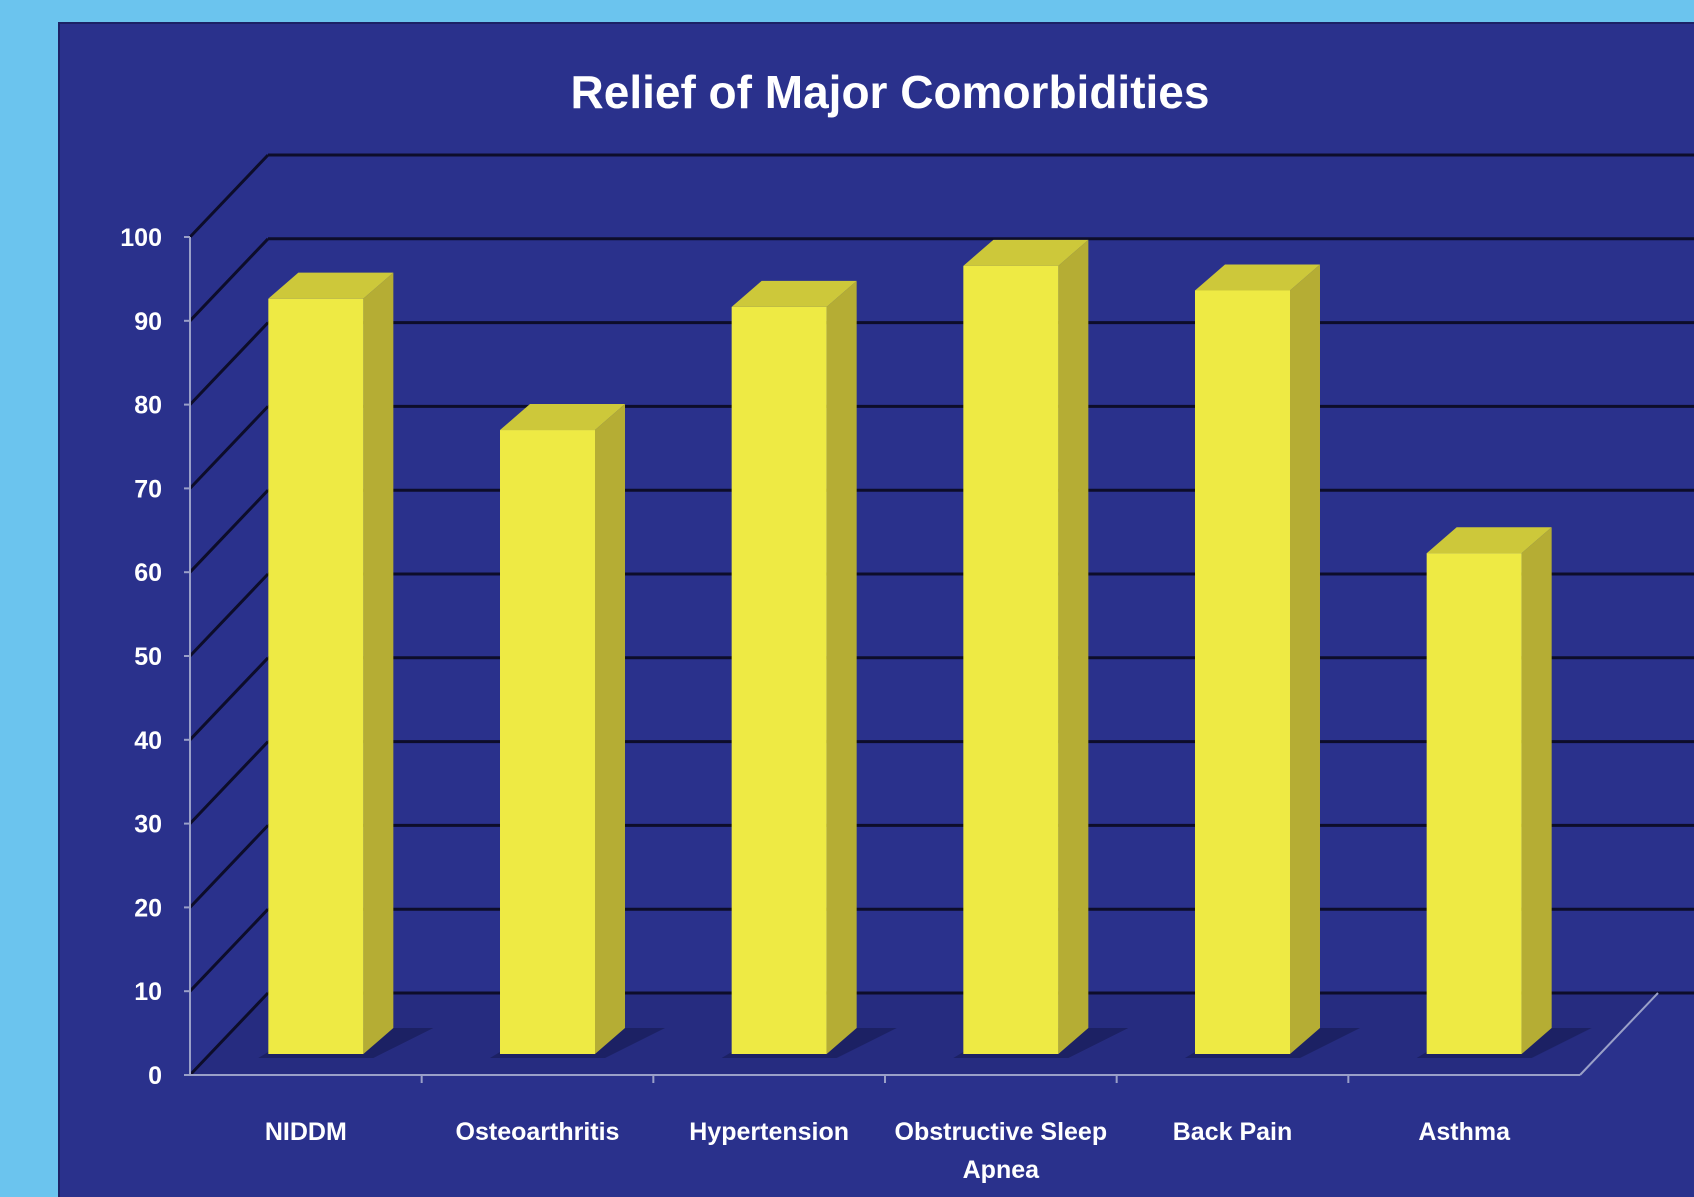 The height and width of the screenshot is (1197, 1694). Describe the element at coordinates (148, 741) in the screenshot. I see `y-tick-label: 40` at that location.